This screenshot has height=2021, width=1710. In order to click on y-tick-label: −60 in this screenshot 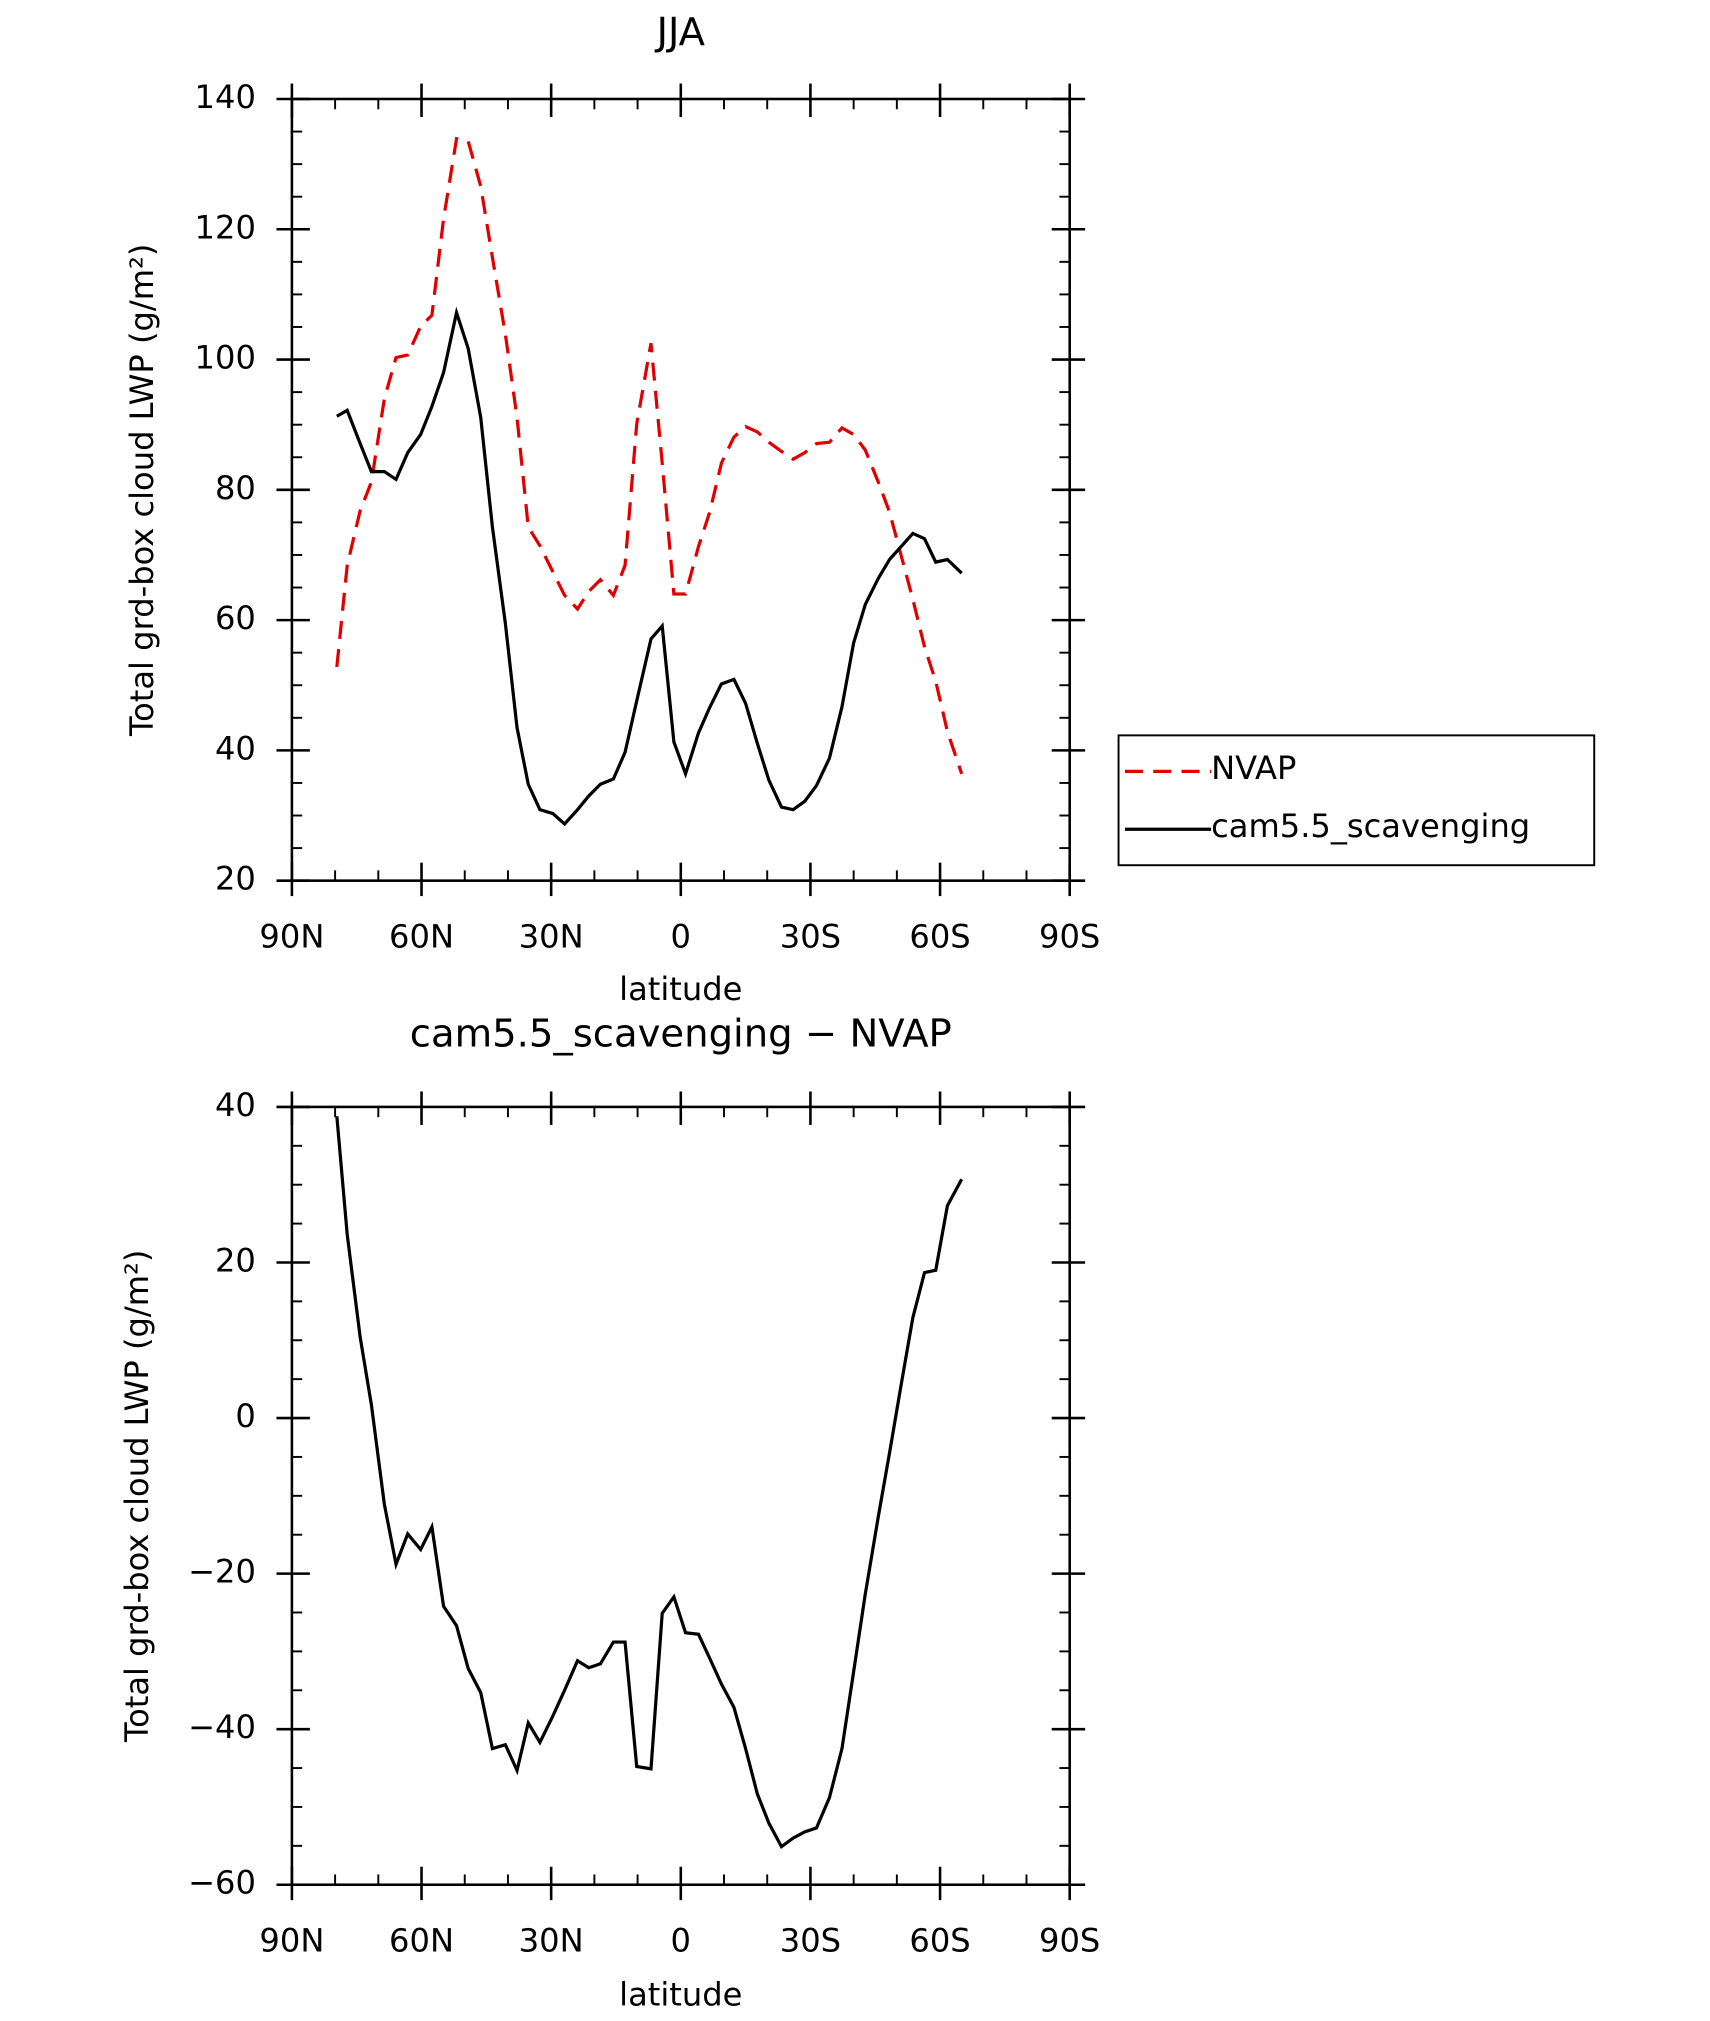, I will do `click(222, 1883)`.